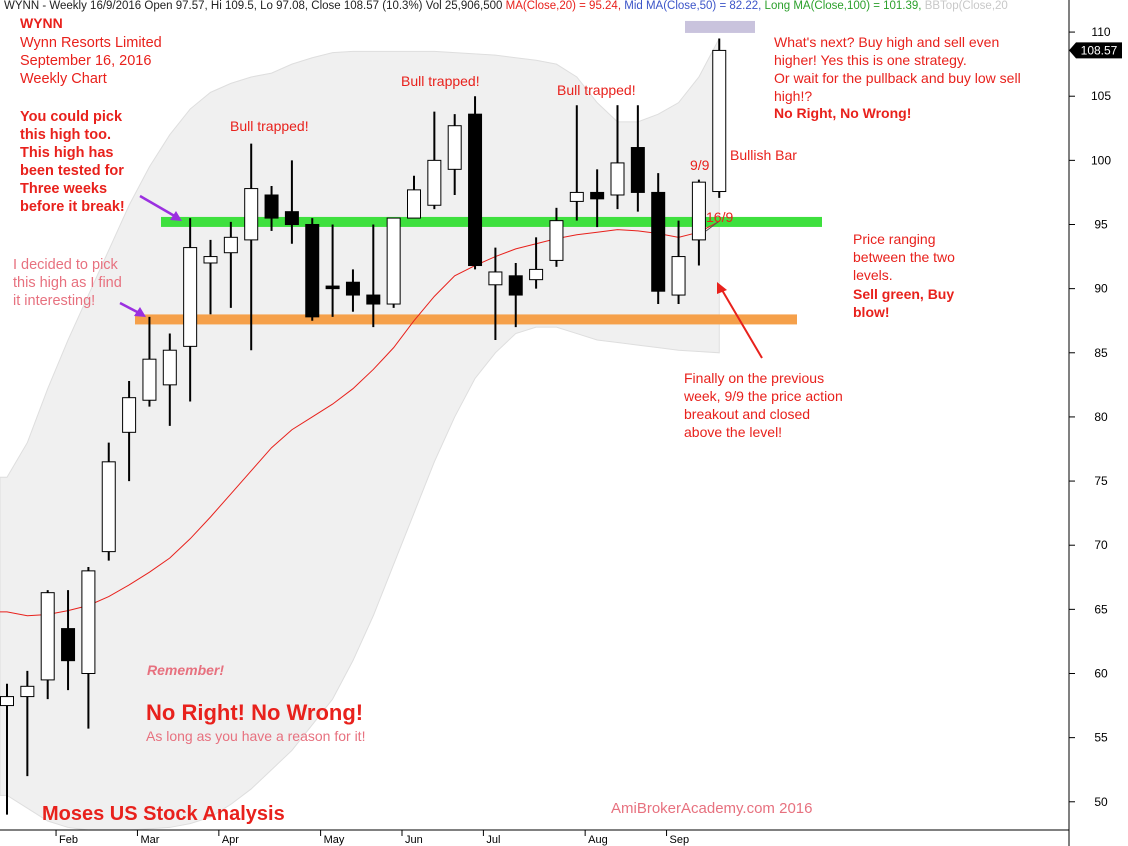  What do you see at coordinates (722, 288) in the screenshot?
I see `red-arrowhead` at bounding box center [722, 288].